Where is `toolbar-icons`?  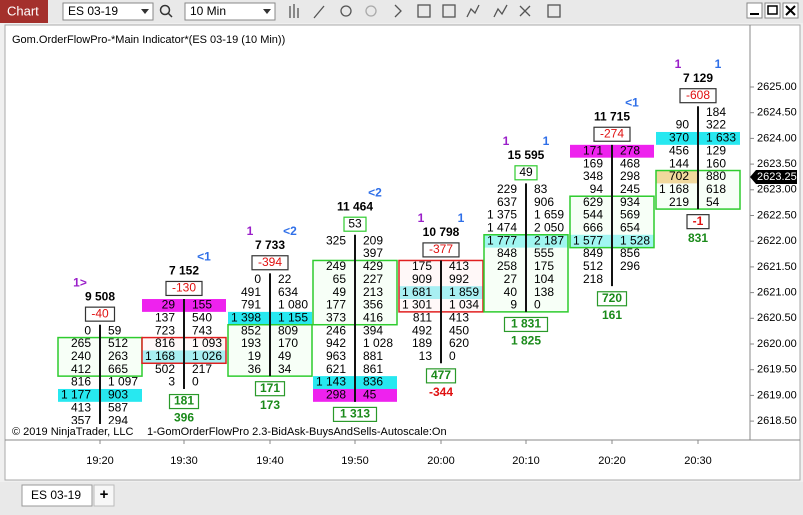 toolbar-icons is located at coordinates (425, 11).